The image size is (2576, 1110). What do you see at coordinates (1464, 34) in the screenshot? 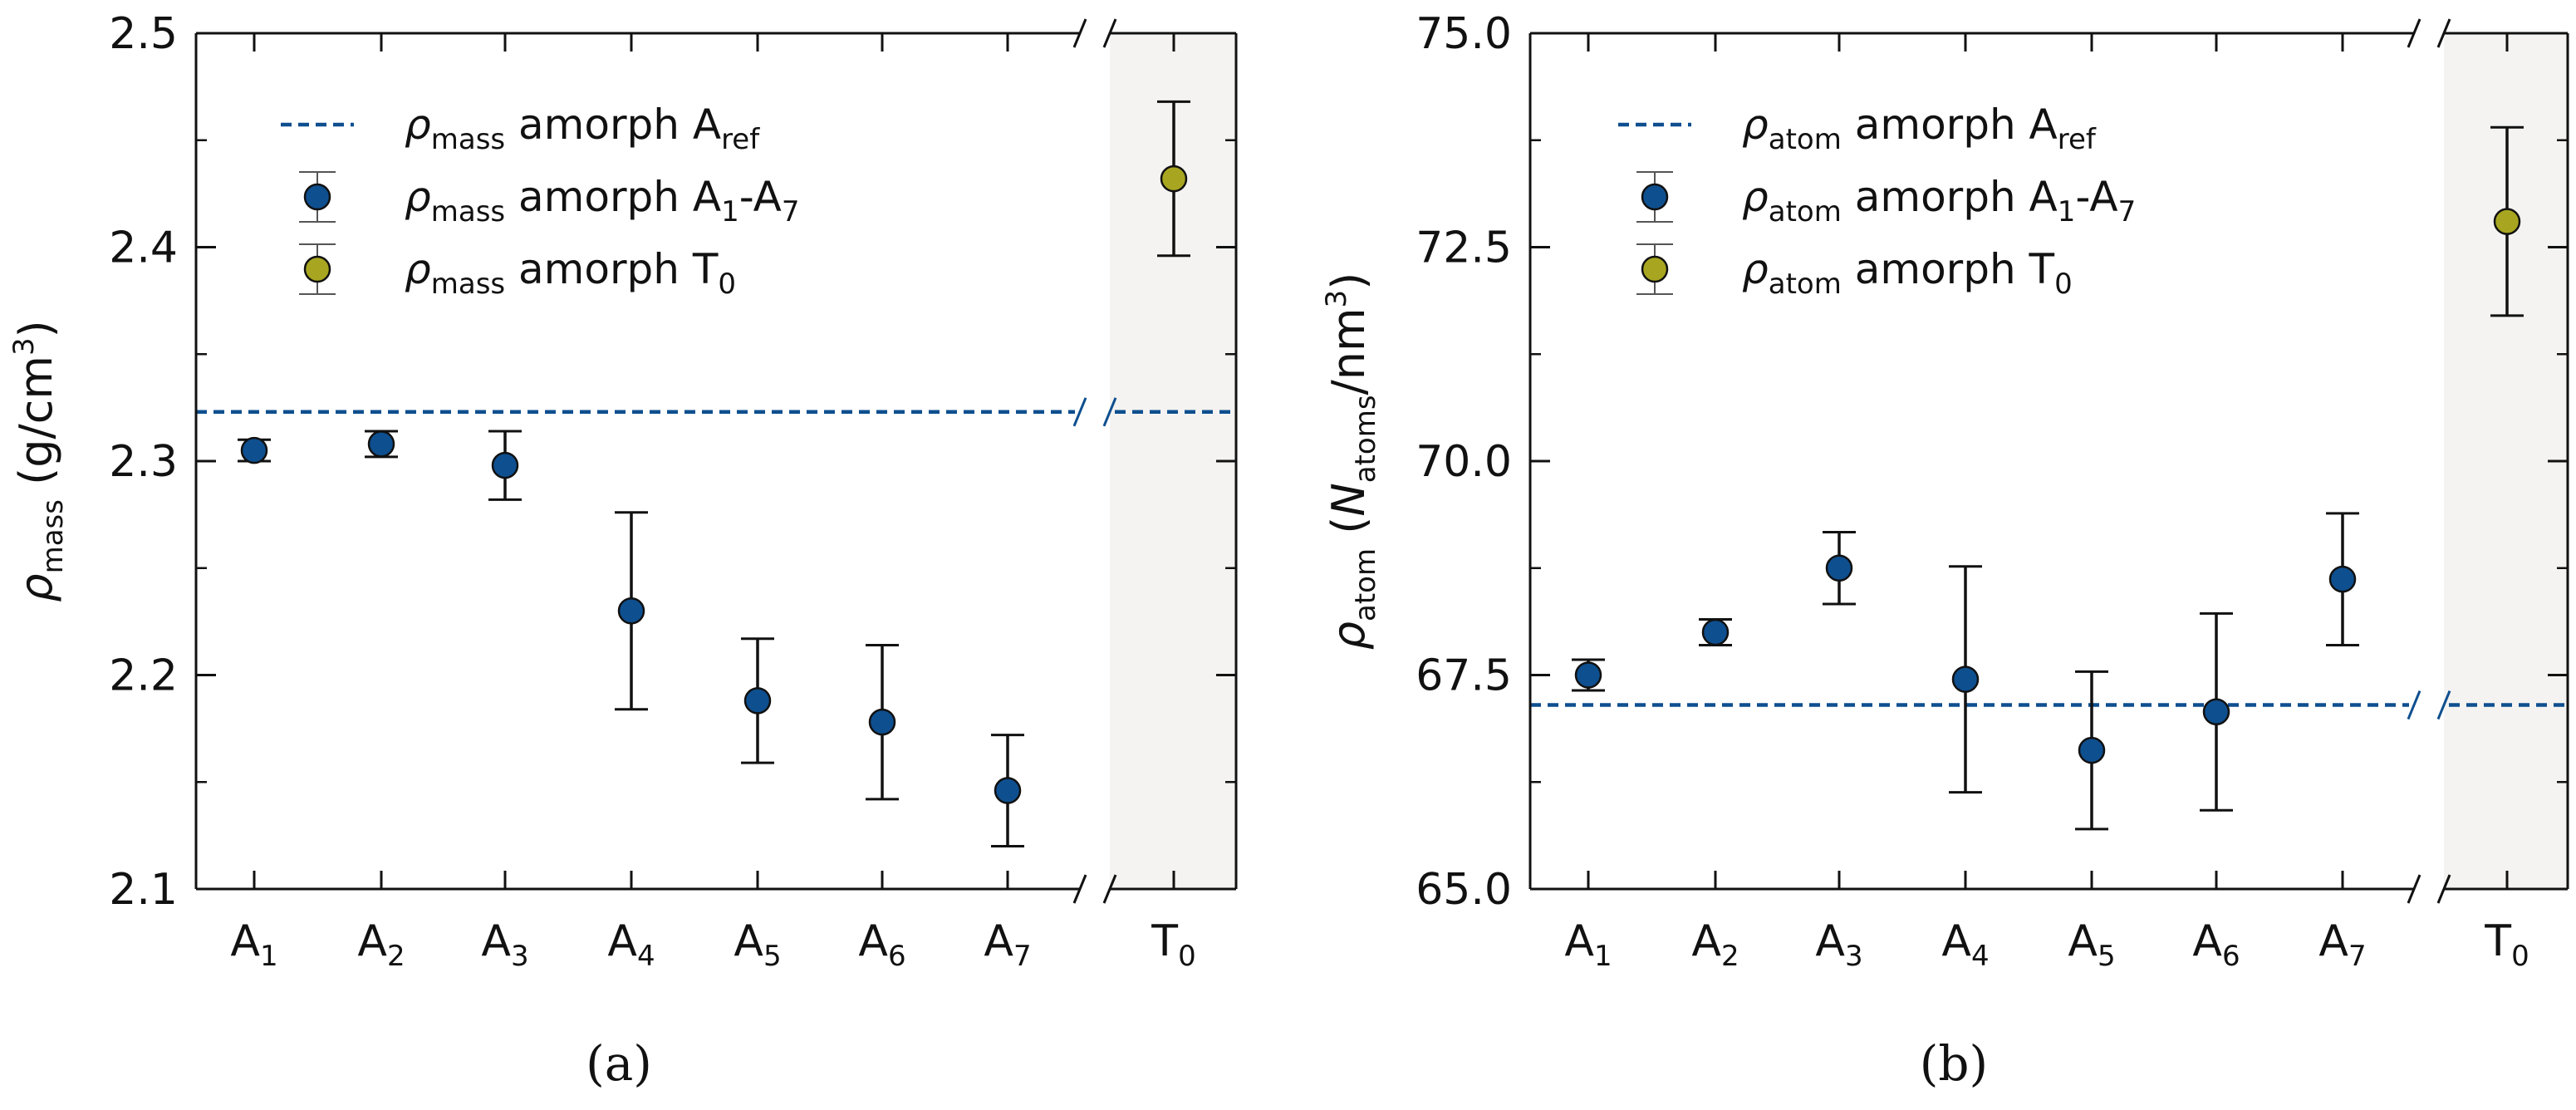
I see `y-tick-label: 75.0` at bounding box center [1464, 34].